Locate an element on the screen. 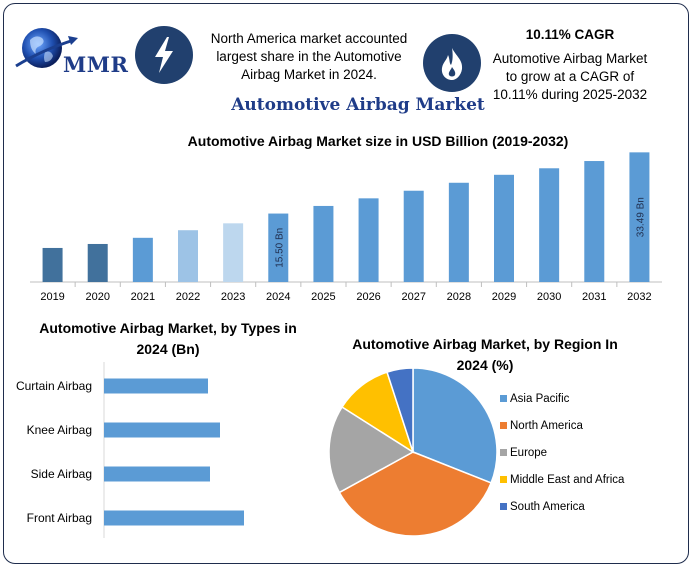  pie-slice-europe is located at coordinates (371, 449).